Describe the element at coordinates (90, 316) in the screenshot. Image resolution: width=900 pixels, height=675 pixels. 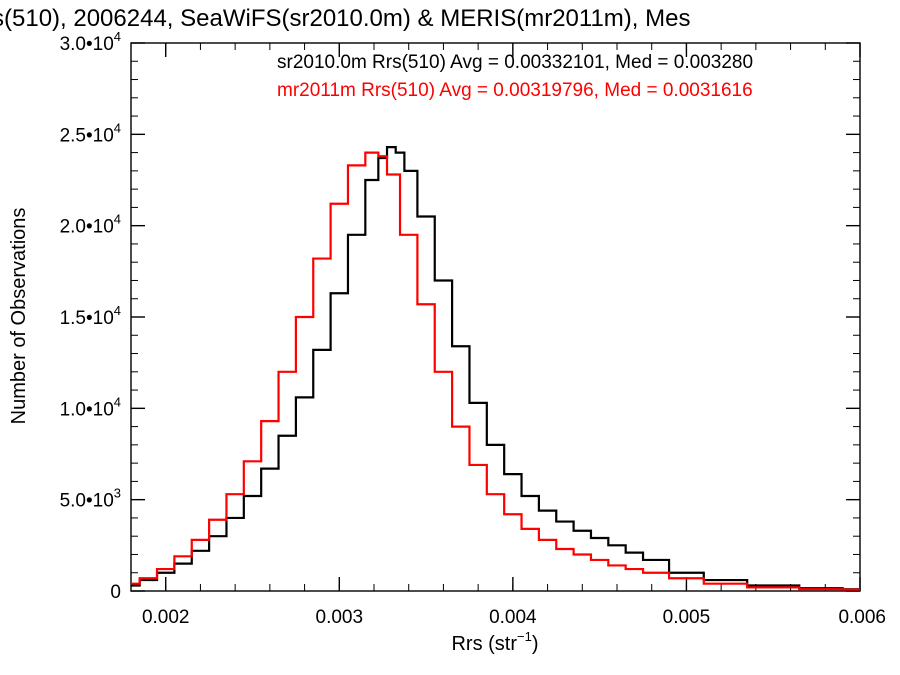
I see `y-tick-label: 1.5•104` at that location.